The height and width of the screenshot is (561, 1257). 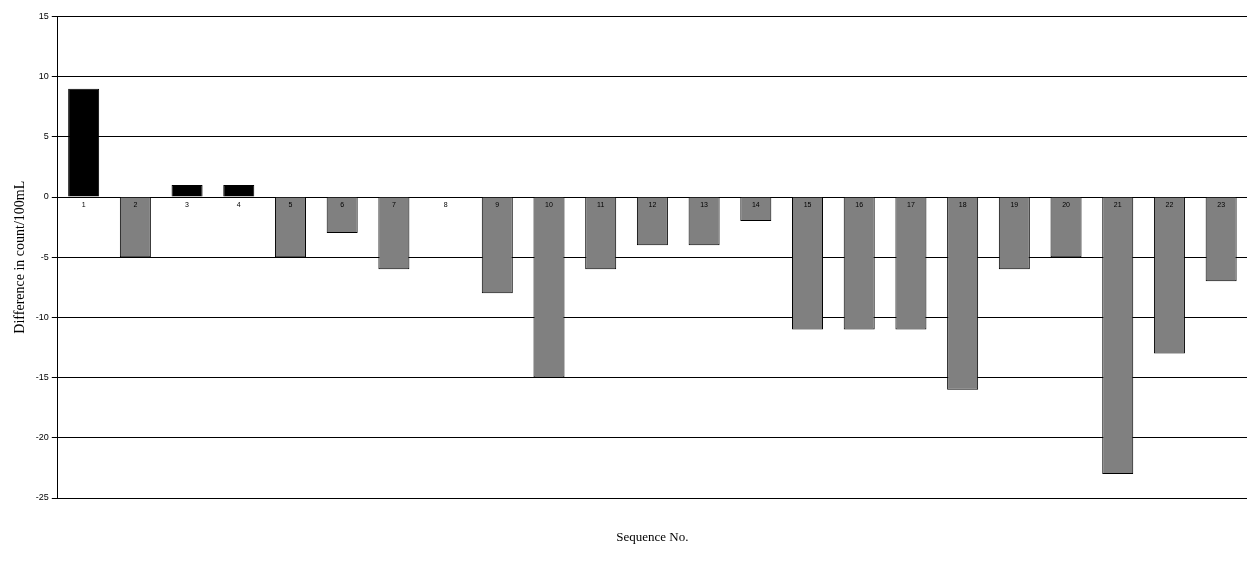 I want to click on y-tick-label: 5, so click(x=46, y=136).